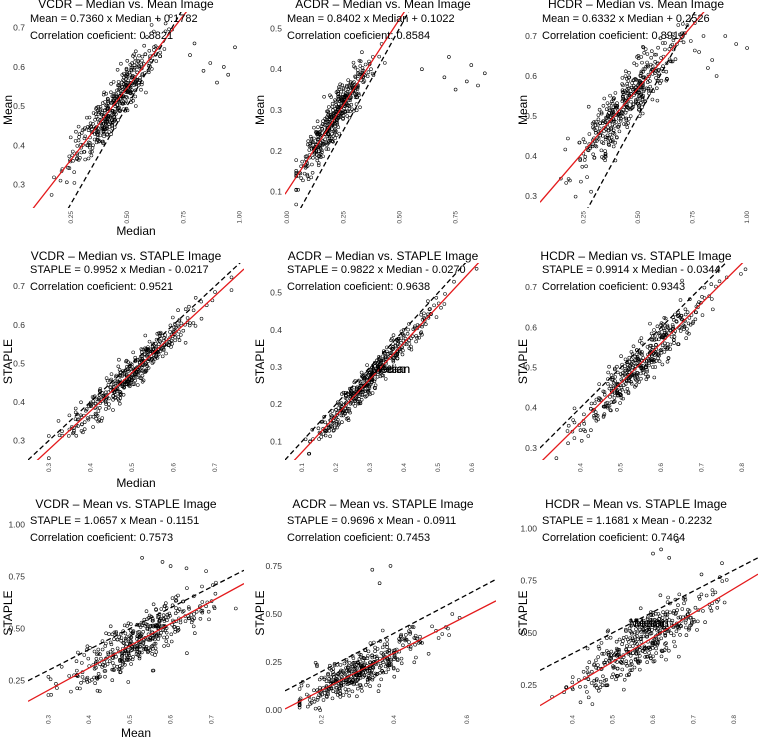  Describe the element at coordinates (371, 19) in the screenshot. I see `regression-equation: Mean = 0.8402 x Median + 0.1022` at that location.